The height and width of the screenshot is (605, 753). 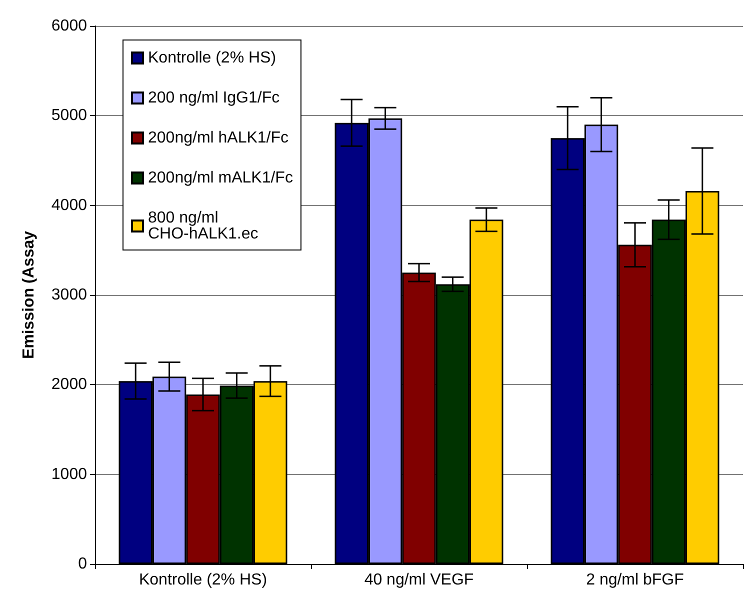 I want to click on y-tick-label: 6000, so click(x=69, y=26).